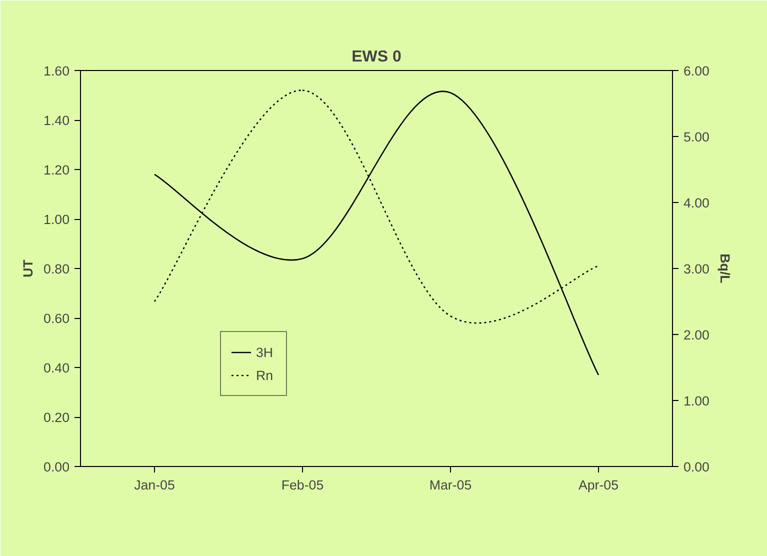 This screenshot has width=767, height=556. I want to click on legend-label: 3H, so click(265, 352).